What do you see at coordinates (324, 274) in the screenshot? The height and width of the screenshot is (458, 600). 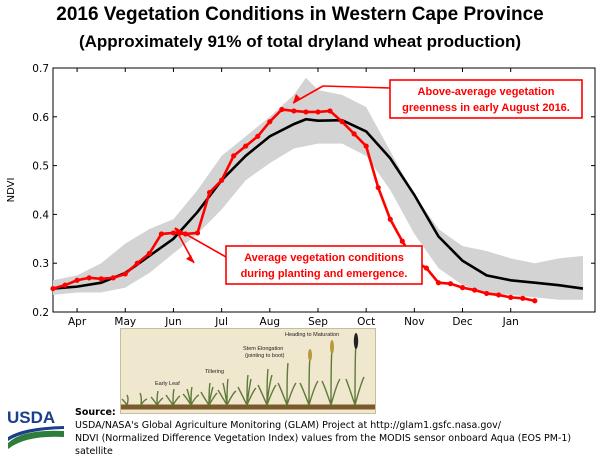 I see `annotation-text: during planting and emergence.` at bounding box center [324, 274].